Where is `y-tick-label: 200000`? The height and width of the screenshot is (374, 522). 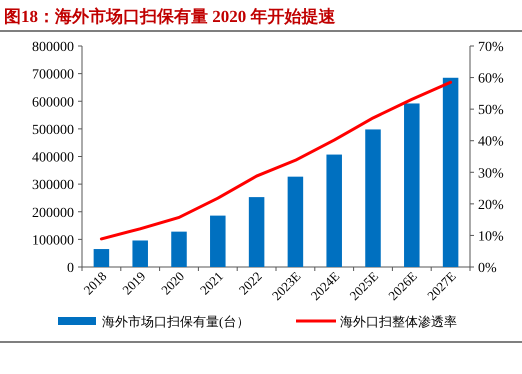 y-tick-label: 200000 is located at coordinates (53, 213).